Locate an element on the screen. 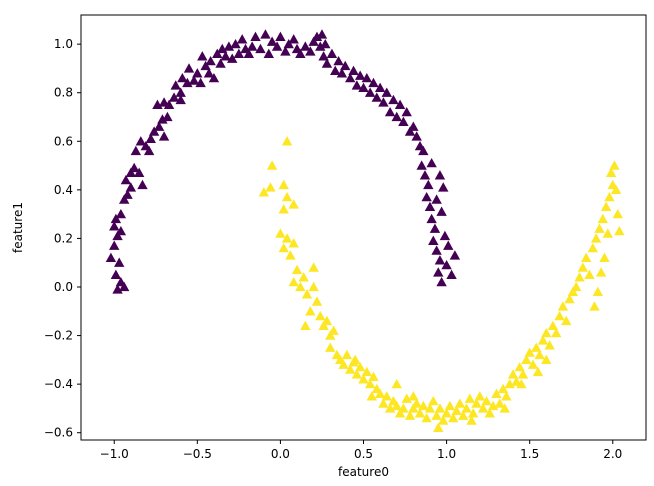 Image resolution: width=654 pixels, height=486 pixels. x-axis: −1.0 −0.5 0.0 0.5 1.0 1.5 2.0 is located at coordinates (361, 450).